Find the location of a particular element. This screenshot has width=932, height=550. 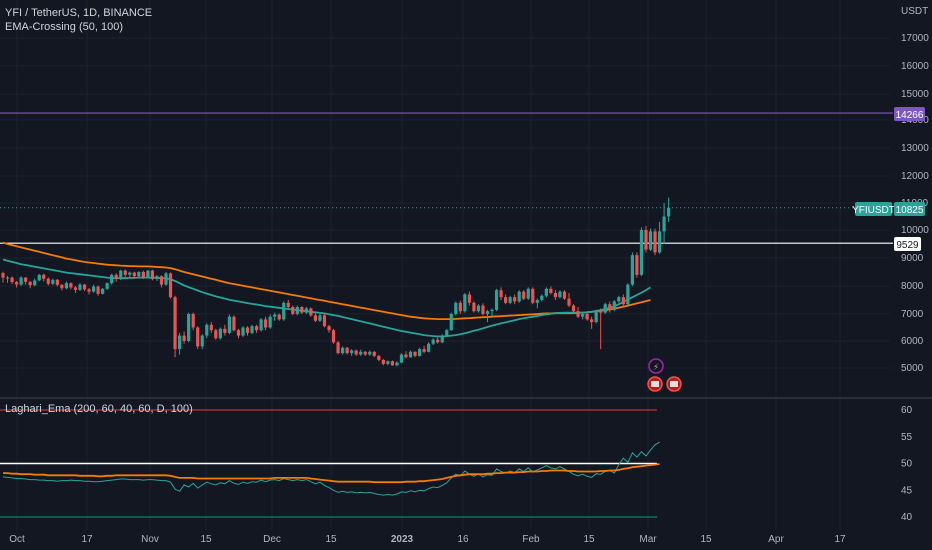

dividend-event-icon is located at coordinates (656, 366).